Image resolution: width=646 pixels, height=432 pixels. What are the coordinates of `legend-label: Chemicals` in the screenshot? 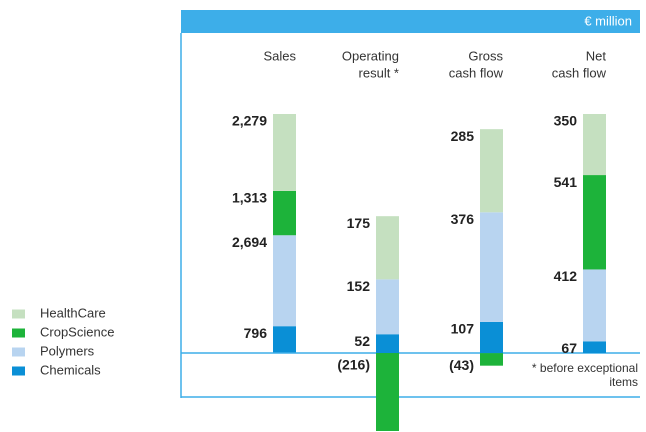 It's located at (70, 369).